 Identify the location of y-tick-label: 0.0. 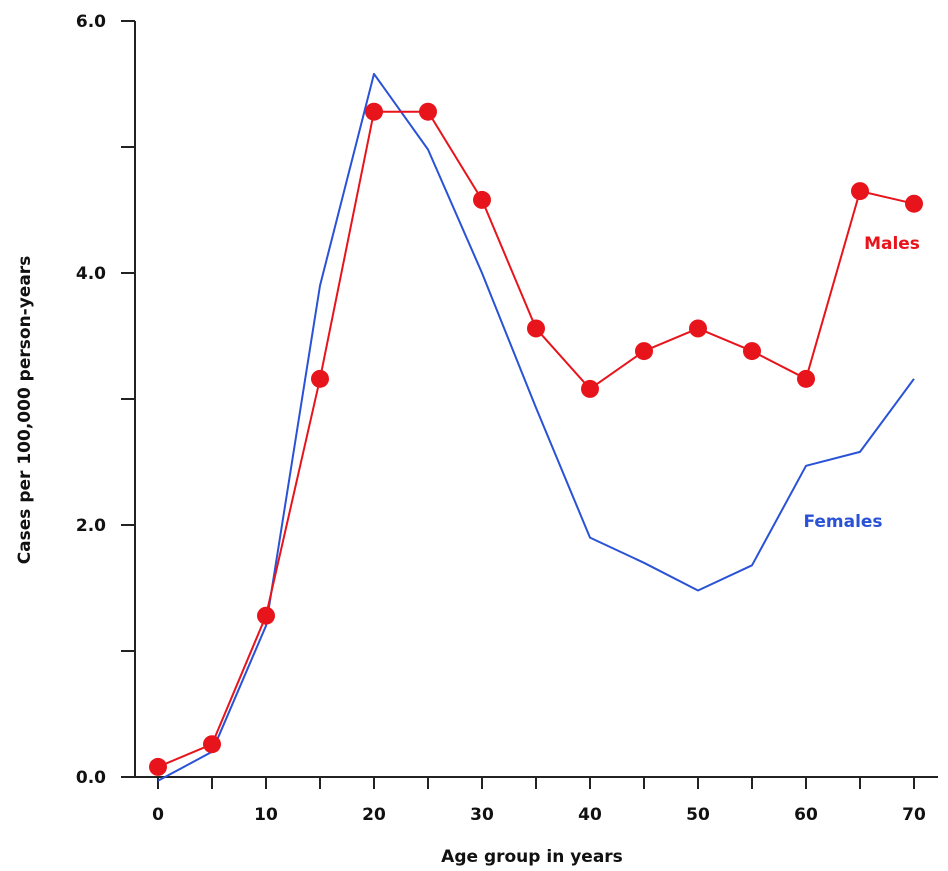
(91, 778).